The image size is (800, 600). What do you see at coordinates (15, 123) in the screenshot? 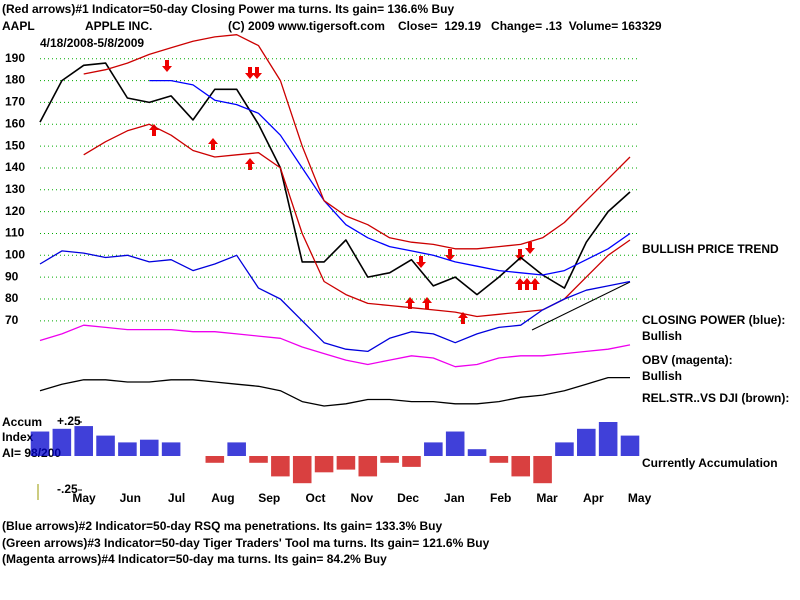
I see `y-tick-label: 160` at bounding box center [15, 123].